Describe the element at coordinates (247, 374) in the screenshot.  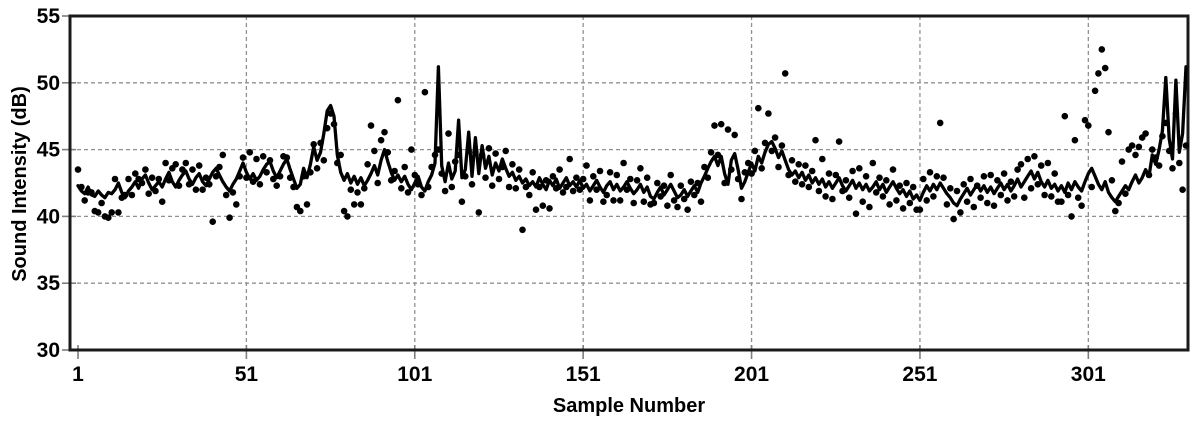
I see `x-tick-label-51: 51` at that location.